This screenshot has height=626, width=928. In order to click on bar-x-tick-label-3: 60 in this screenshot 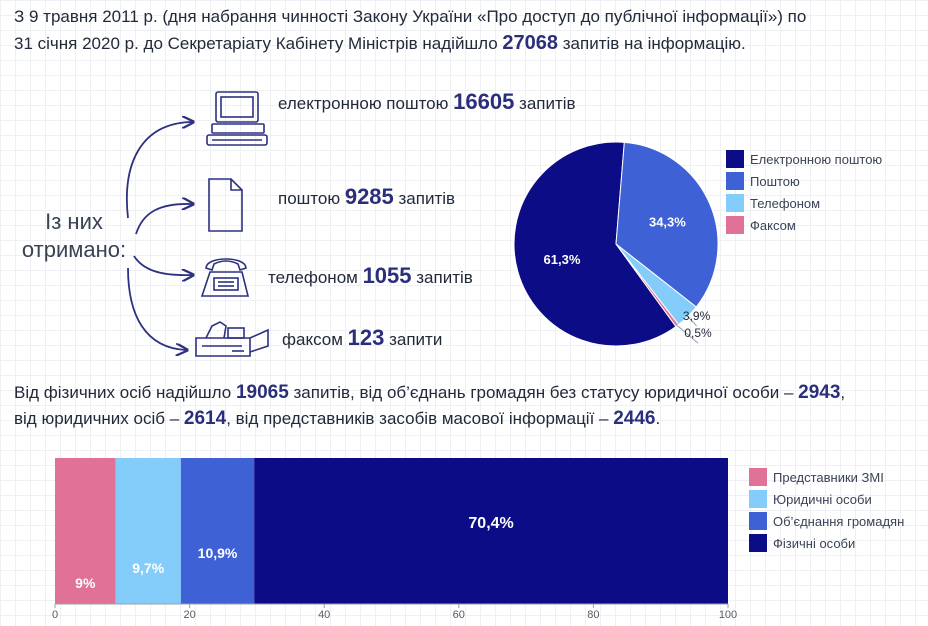, I will do `click(459, 615)`.